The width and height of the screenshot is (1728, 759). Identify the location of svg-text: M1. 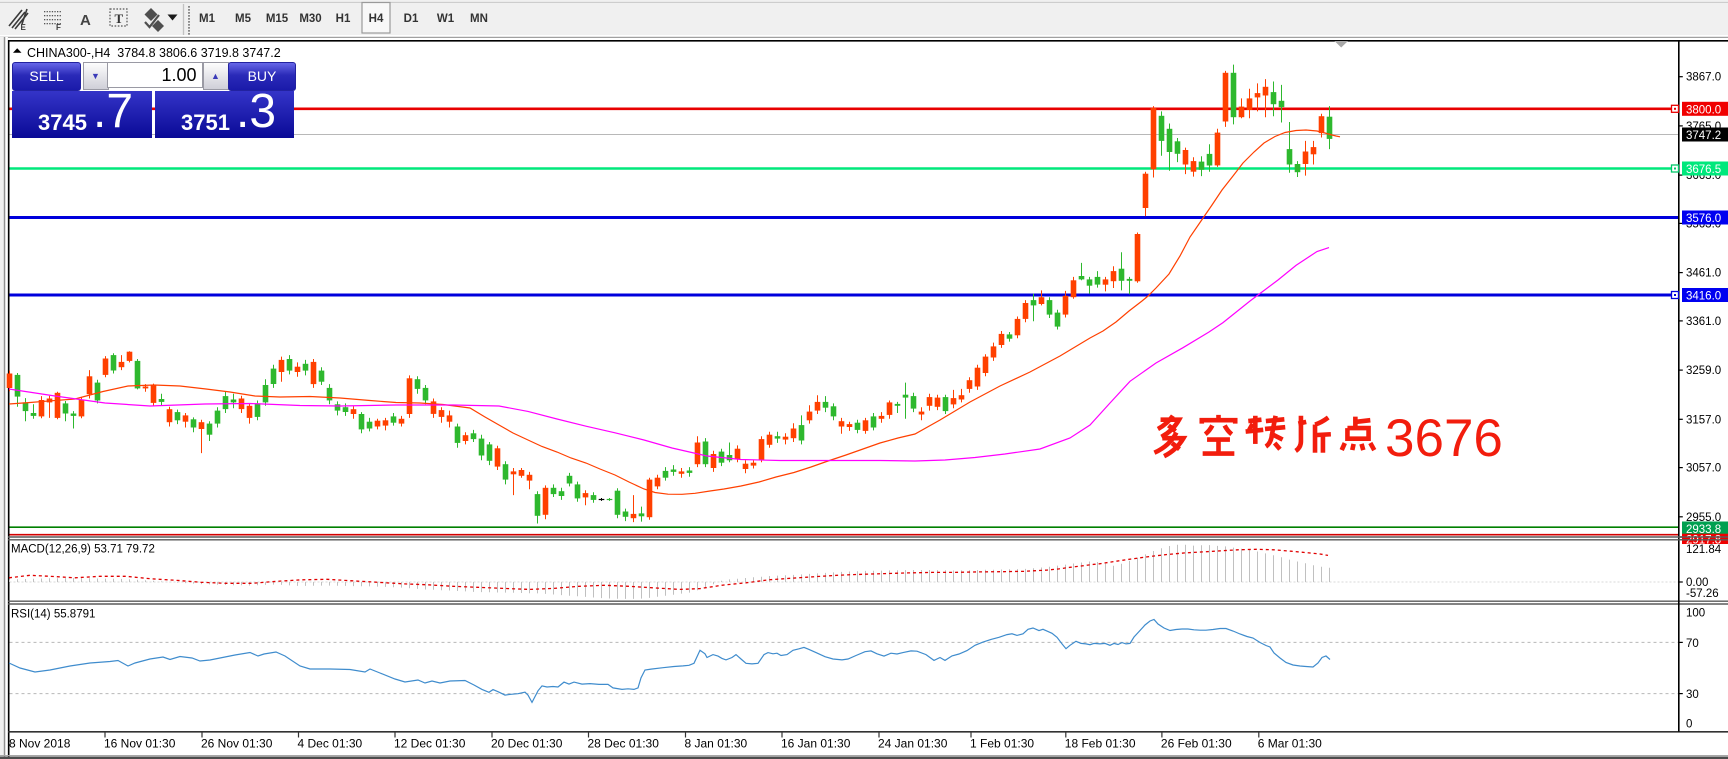
(207, 19).